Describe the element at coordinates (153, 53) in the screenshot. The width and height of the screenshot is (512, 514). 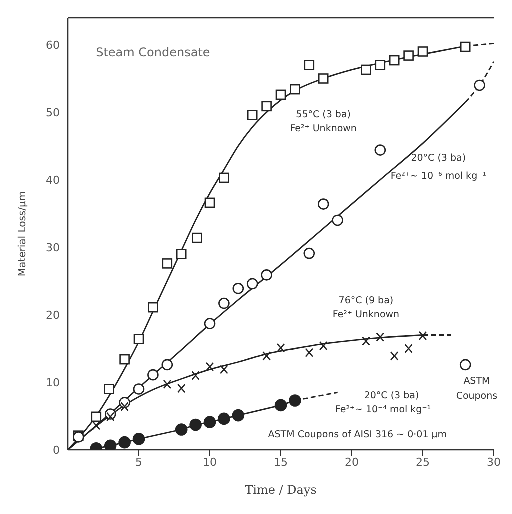
I see `annotation: Steam Condensate` at that location.